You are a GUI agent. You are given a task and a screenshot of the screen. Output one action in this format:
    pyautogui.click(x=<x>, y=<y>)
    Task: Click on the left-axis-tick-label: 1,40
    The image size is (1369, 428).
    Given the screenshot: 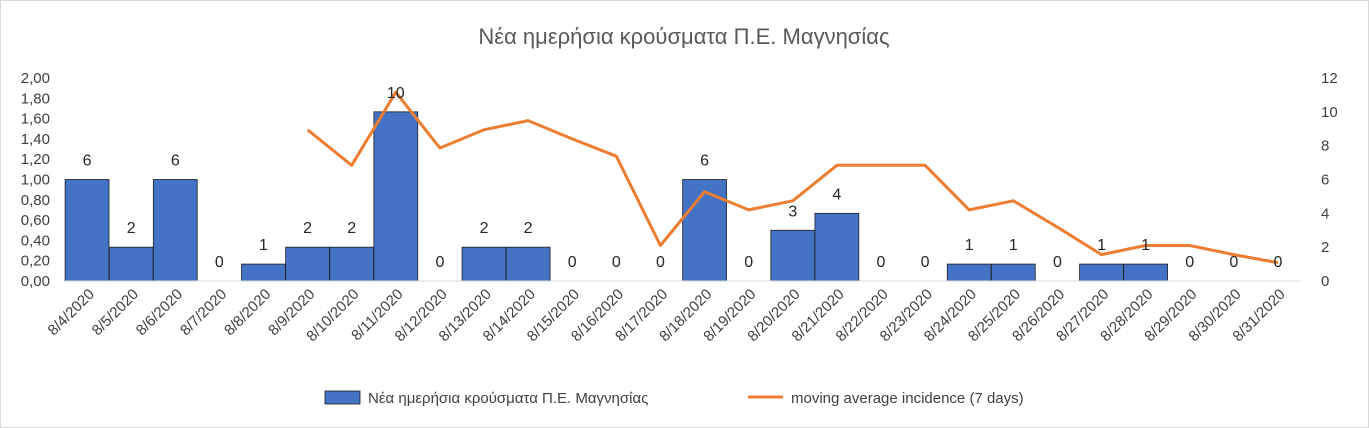 What is the action you would take?
    pyautogui.click(x=35, y=139)
    